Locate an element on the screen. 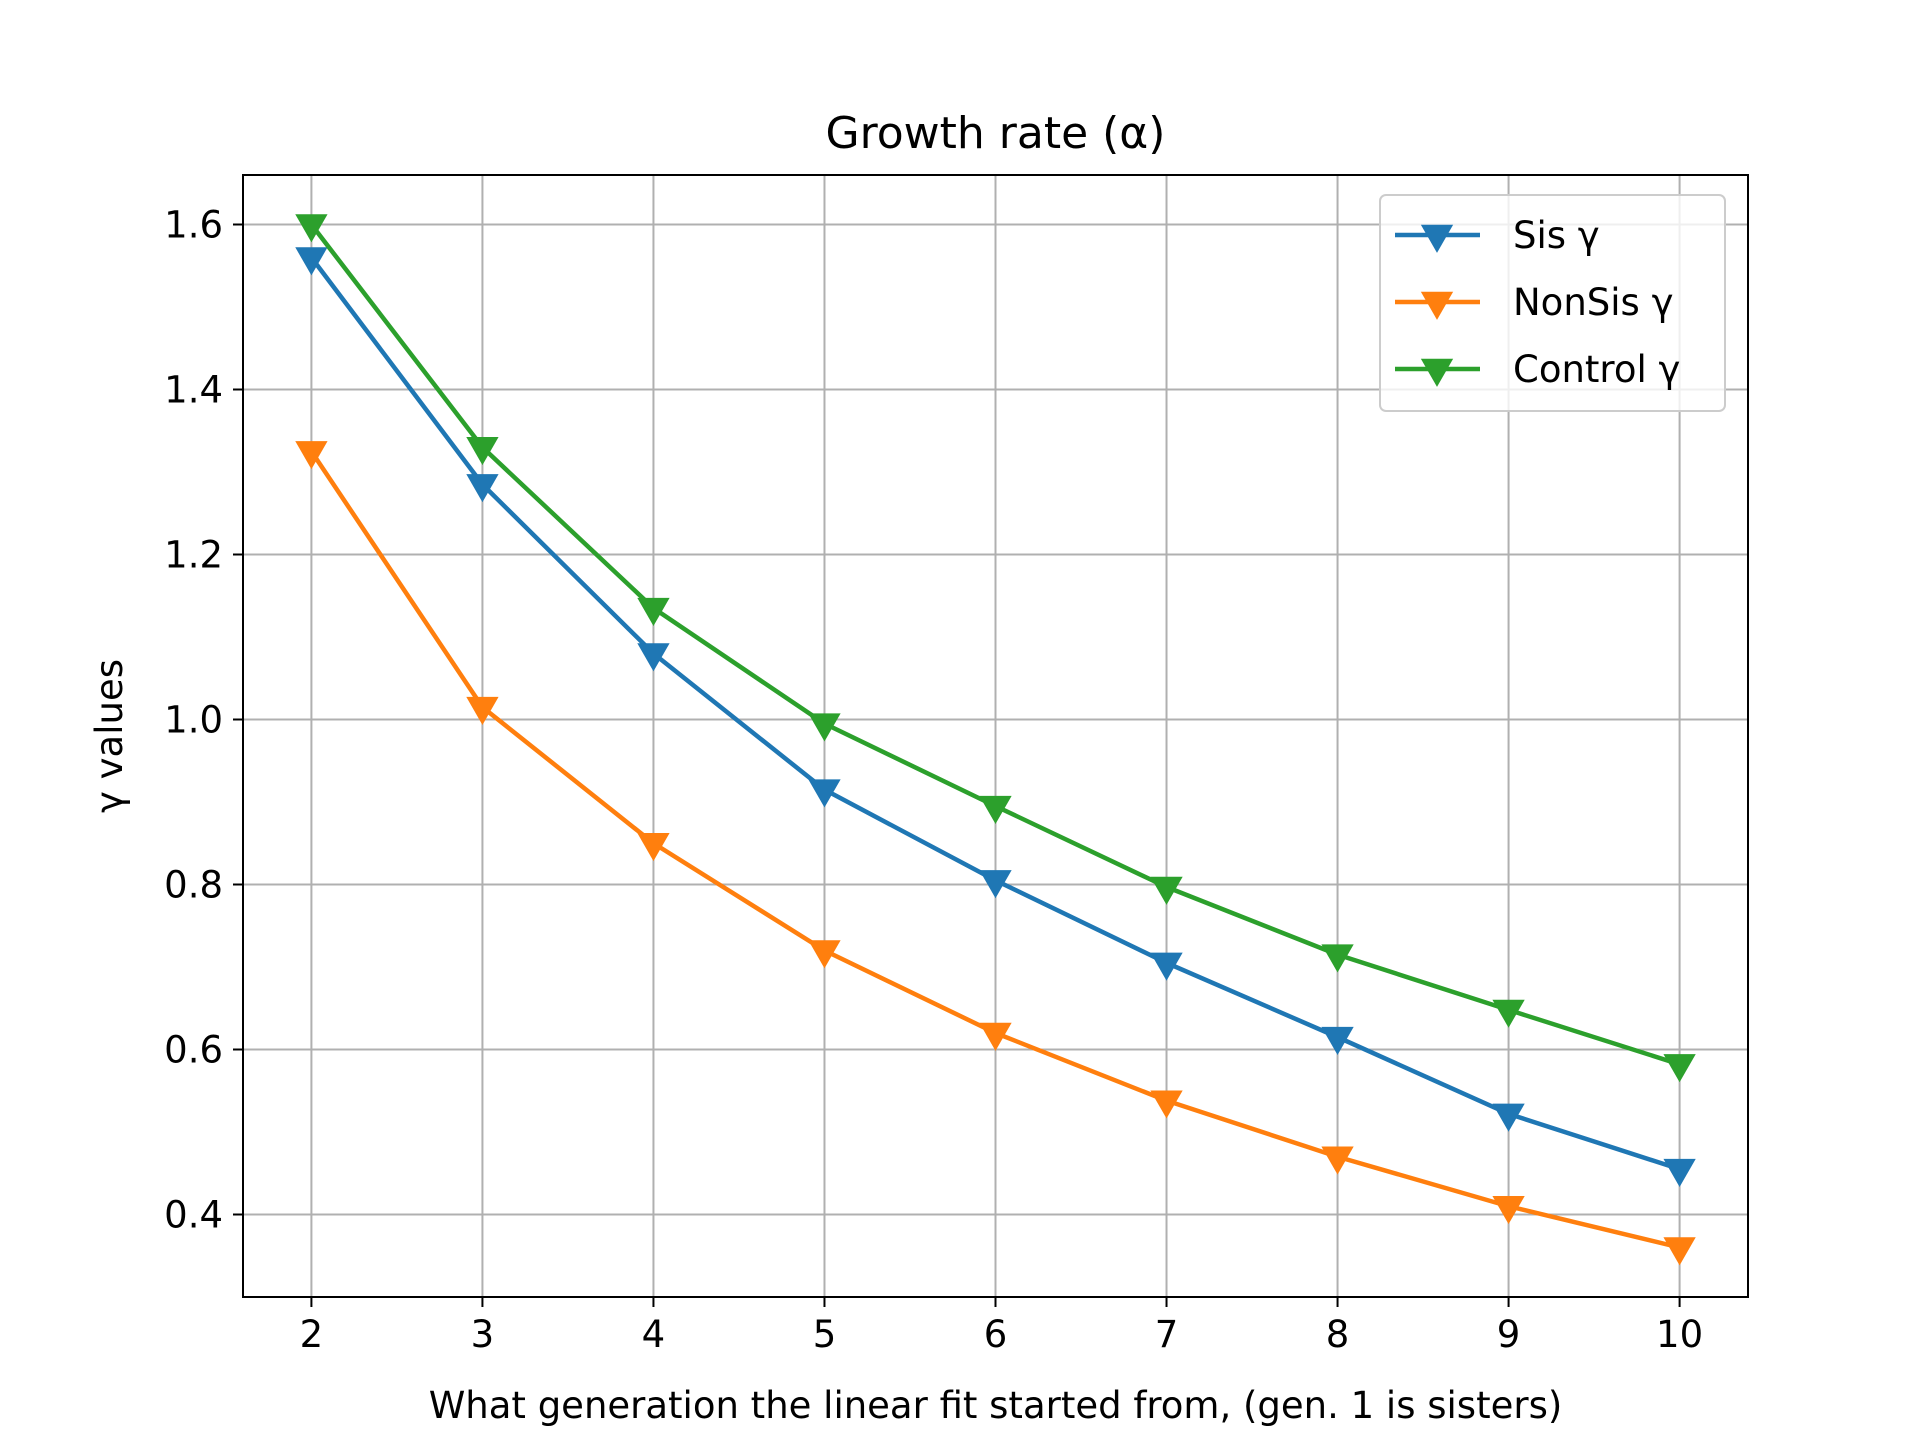 This screenshot has height=1440, width=1920. y-tick-label: 1.4 is located at coordinates (193, 390).